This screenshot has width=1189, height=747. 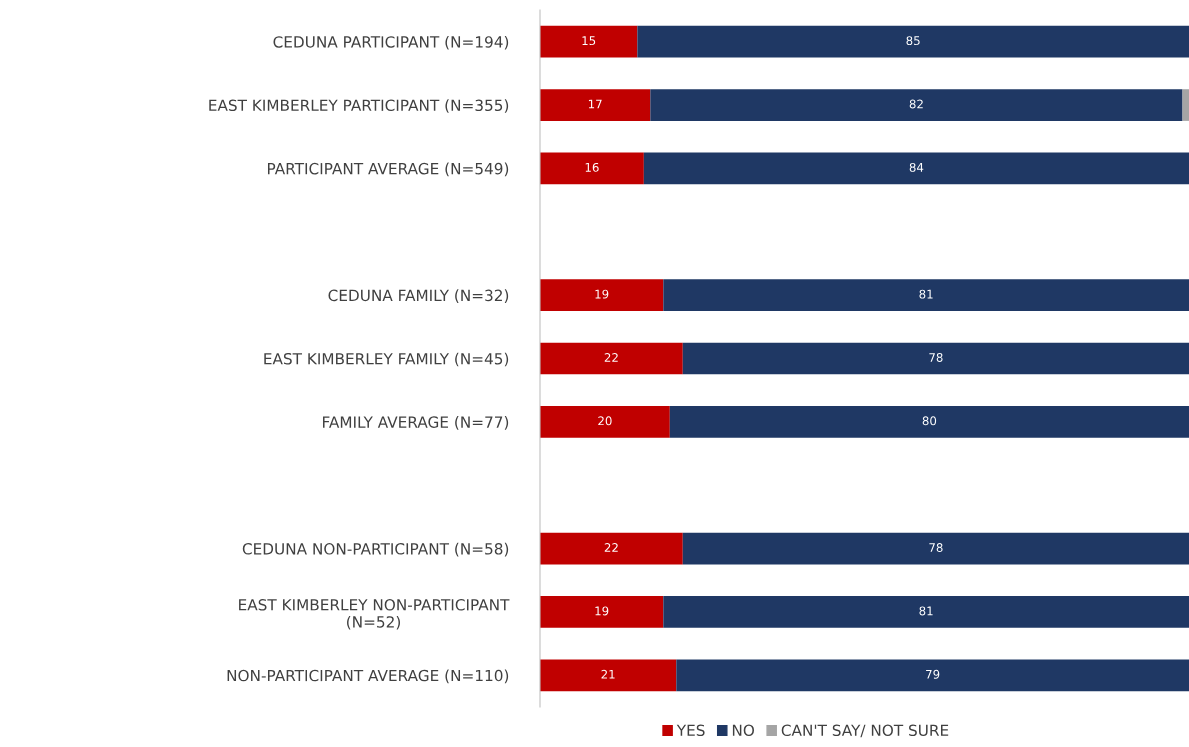 What do you see at coordinates (743, 730) in the screenshot?
I see `legend-label: NO` at bounding box center [743, 730].